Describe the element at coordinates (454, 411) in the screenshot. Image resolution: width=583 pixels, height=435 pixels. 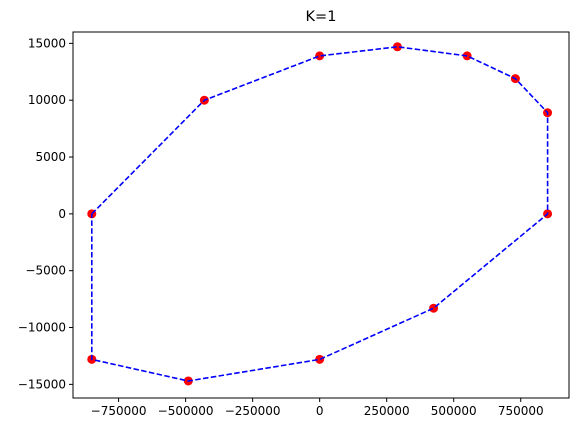
I see `x-tick-label: 500000` at that location.